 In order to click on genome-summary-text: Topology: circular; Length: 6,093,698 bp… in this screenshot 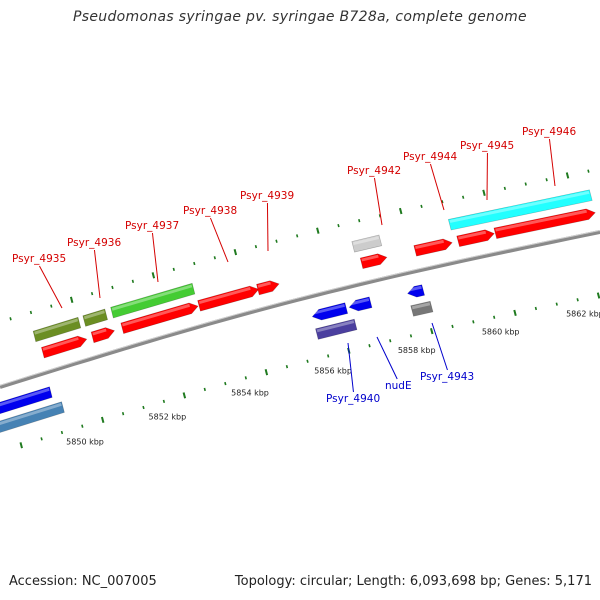, I will do `click(413, 581)`.